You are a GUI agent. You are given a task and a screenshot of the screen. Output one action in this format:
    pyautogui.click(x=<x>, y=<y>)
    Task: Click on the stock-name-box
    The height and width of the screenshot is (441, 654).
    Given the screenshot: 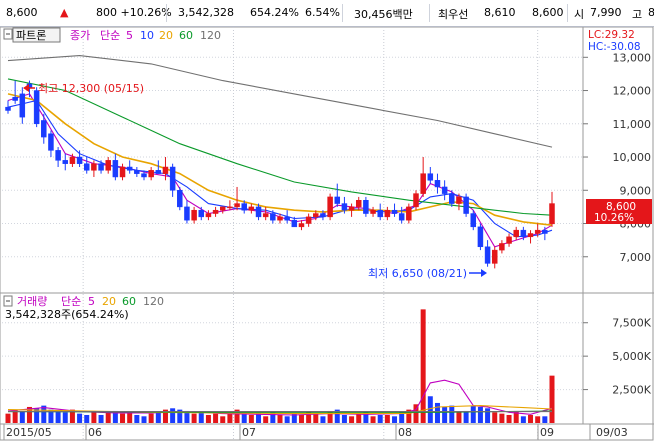 What is the action you would take?
    pyautogui.click(x=36, y=35)
    